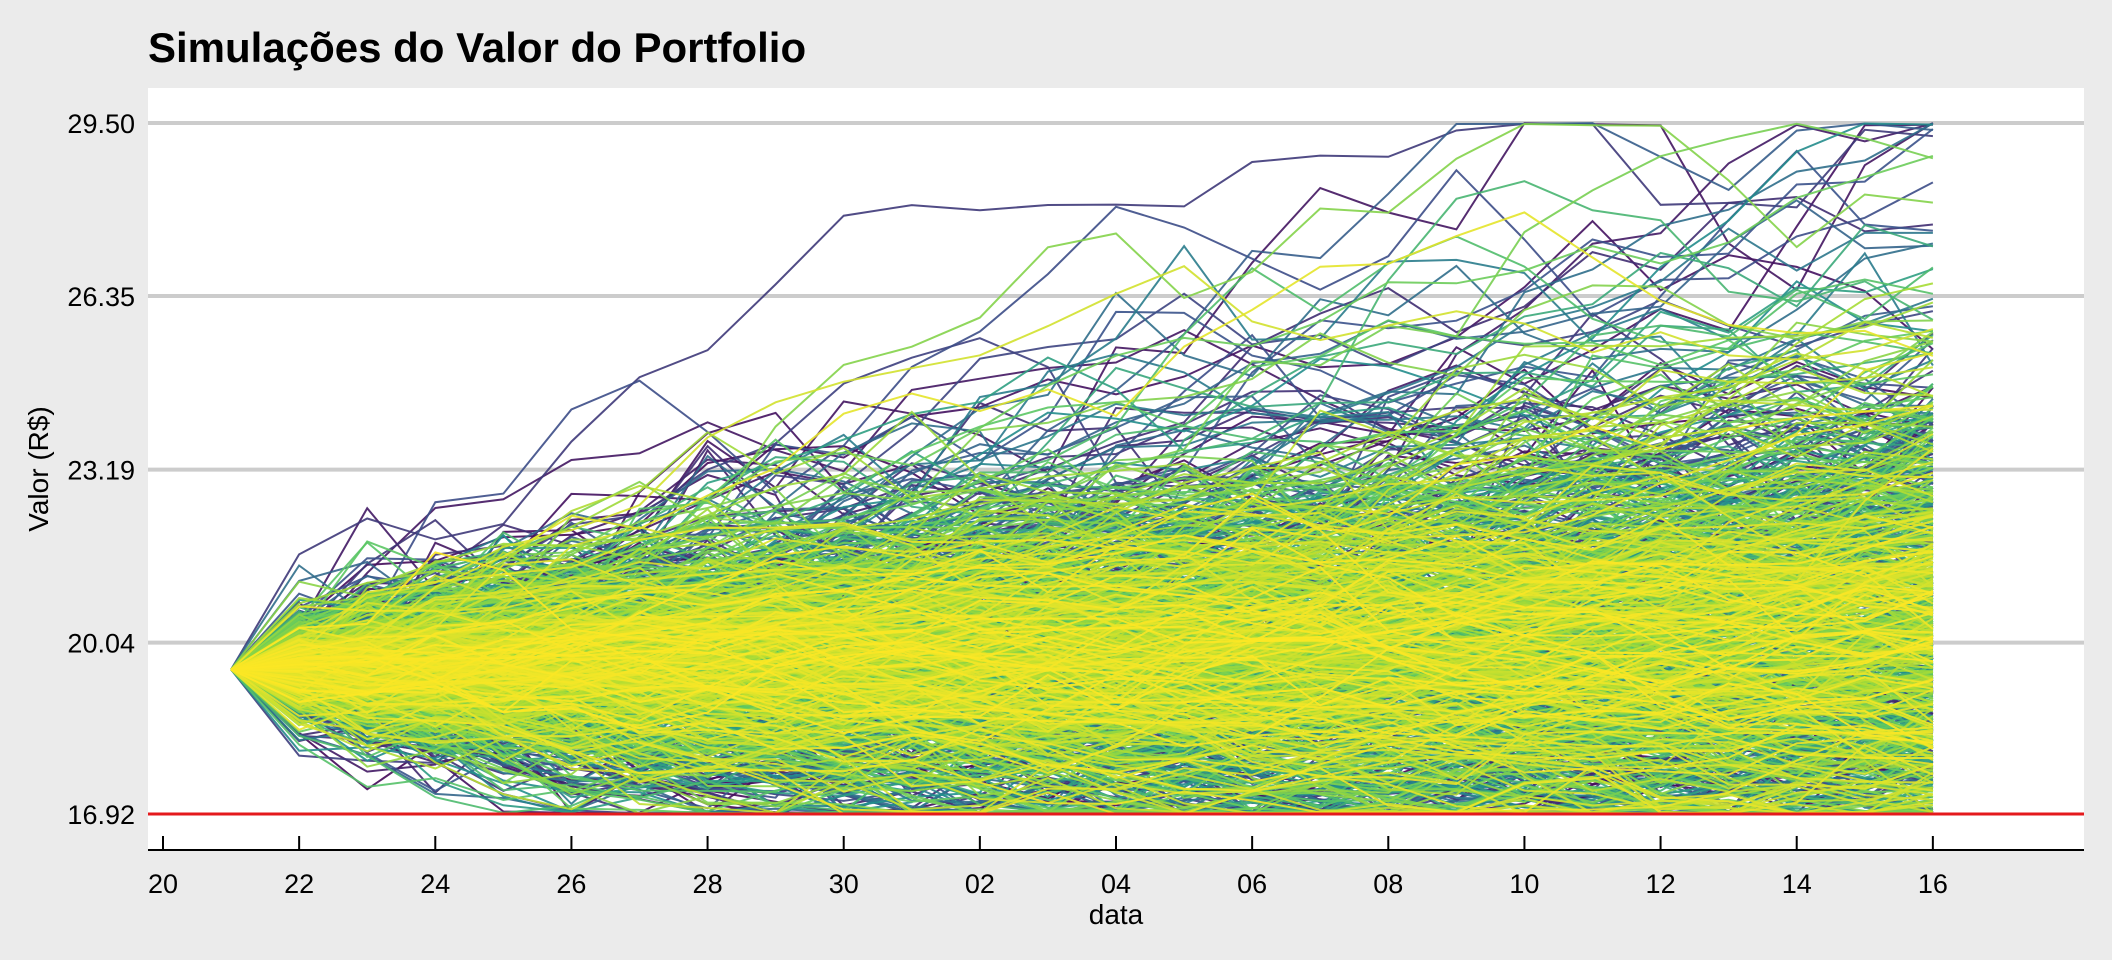 The width and height of the screenshot is (2112, 960). What do you see at coordinates (1797, 884) in the screenshot?
I see `x-tick-label: 14` at bounding box center [1797, 884].